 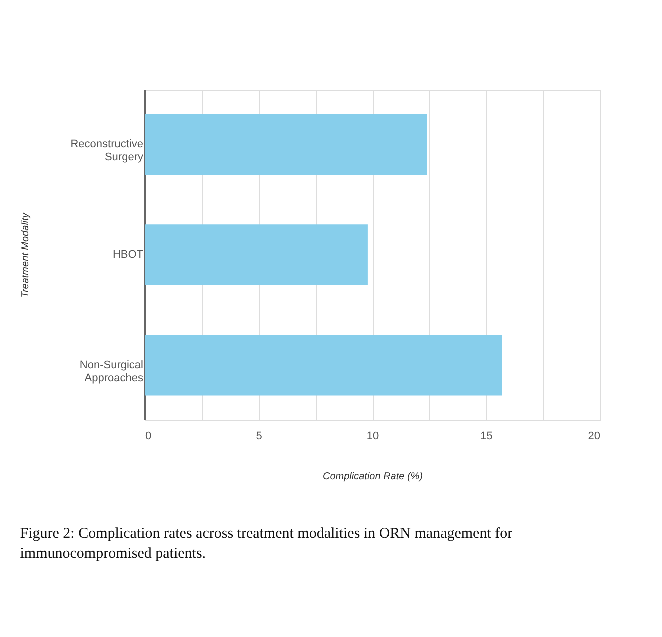 I want to click on y-tick-label: HBOT, so click(x=128, y=255).